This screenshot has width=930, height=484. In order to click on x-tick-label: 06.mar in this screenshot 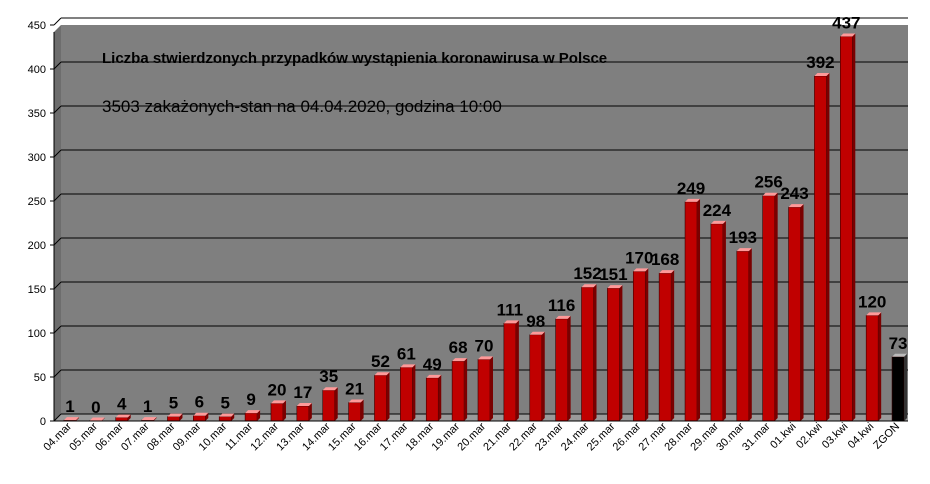, I will do `click(109, 436)`.